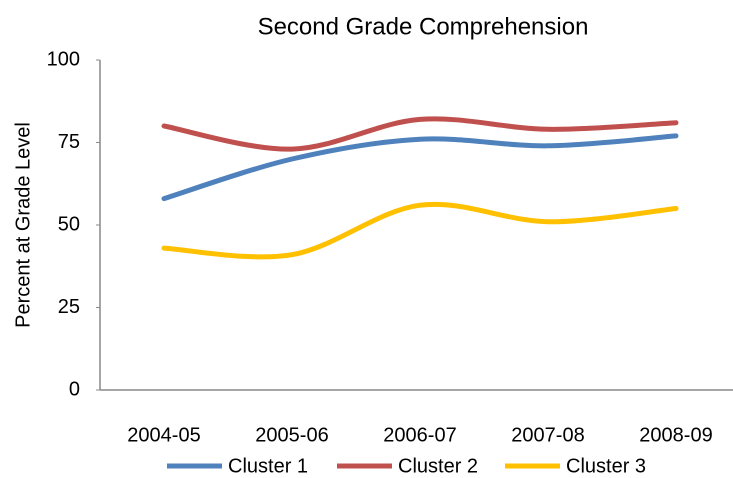 The image size is (733, 478). Describe the element at coordinates (69, 307) in the screenshot. I see `y-tick-label: 25` at that location.